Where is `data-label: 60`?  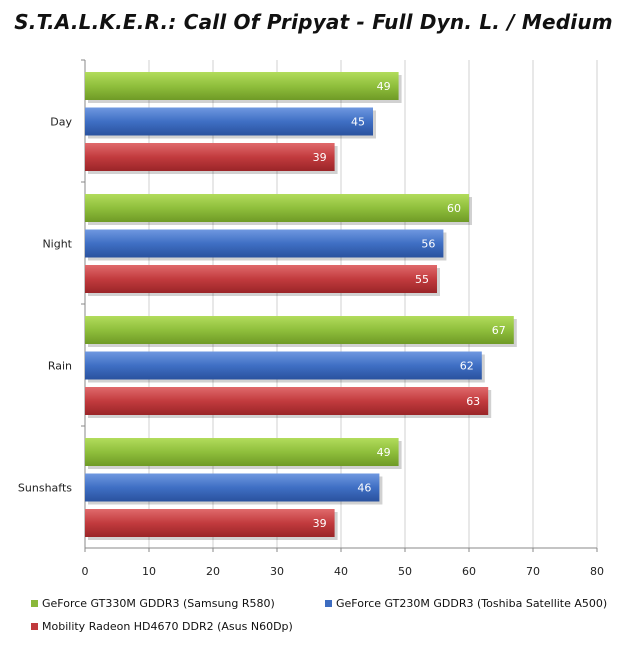 data-label: 60 is located at coordinates (454, 208).